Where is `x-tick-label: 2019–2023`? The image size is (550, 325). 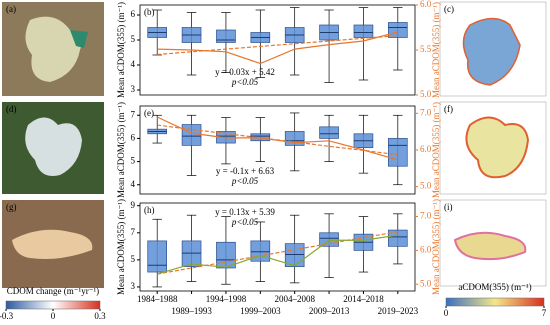
x-tick-label: 2019–2023 is located at coordinates (398, 311).